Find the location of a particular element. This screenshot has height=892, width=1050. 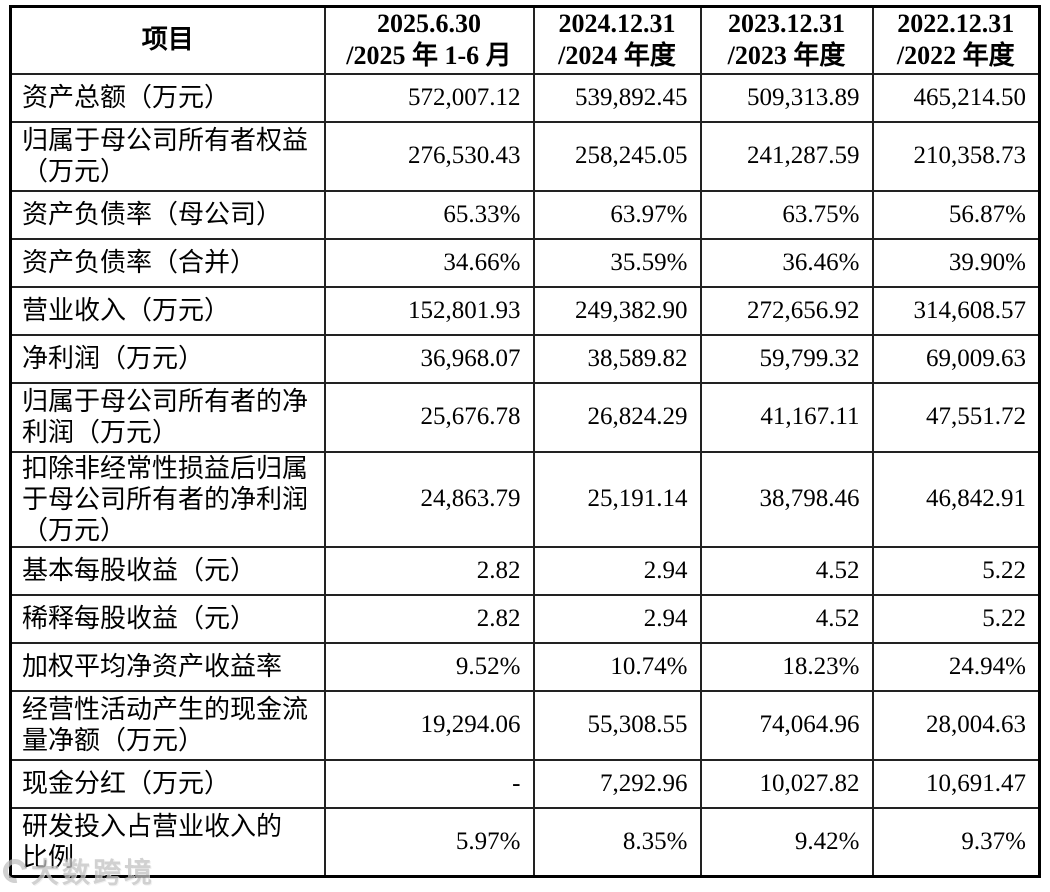

row-label: 稀释每股收益（元） is located at coordinates (167, 618).